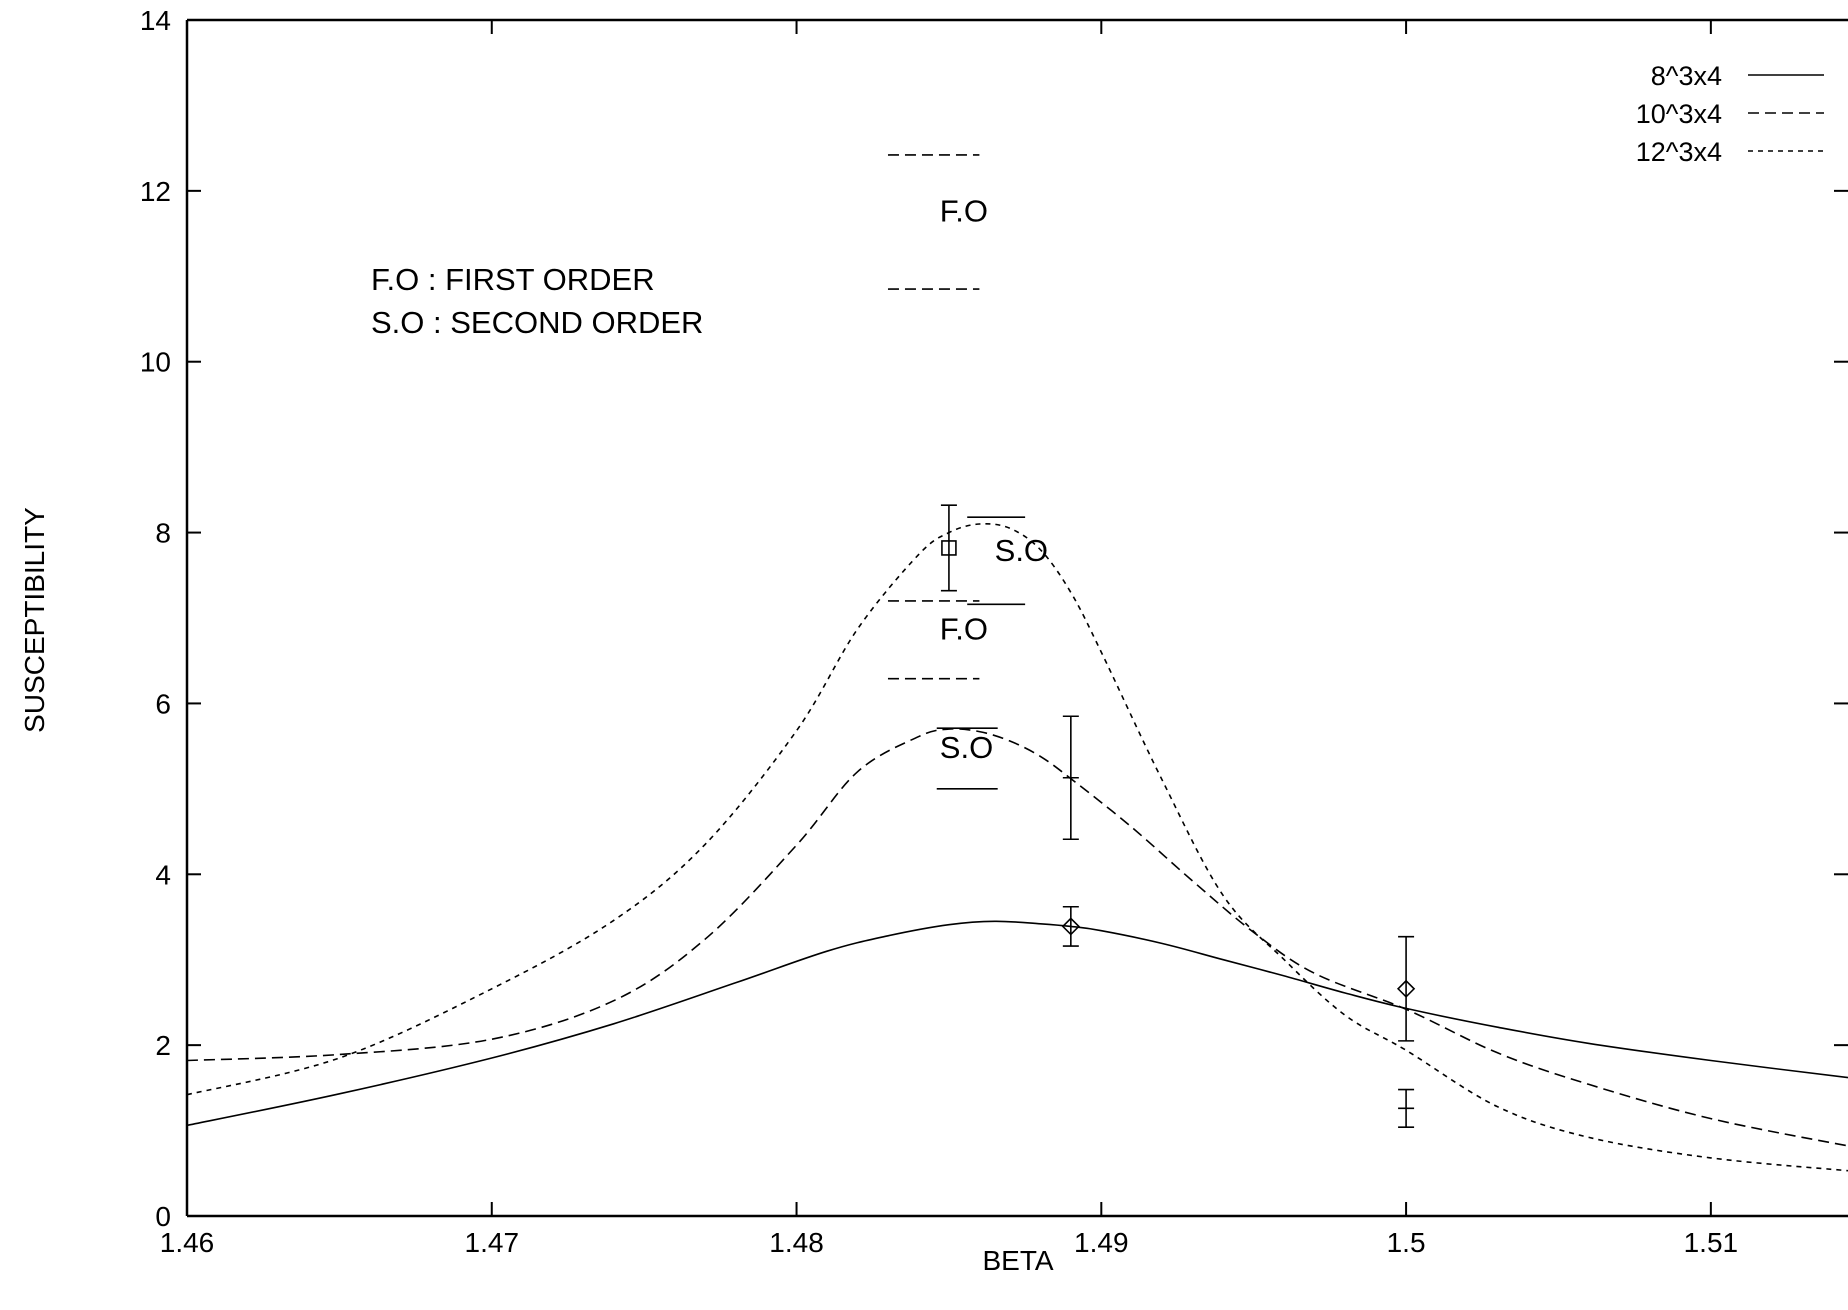 The height and width of the screenshot is (1310, 1848). I want to click on key-text: F.O : FIRST ORDER S.O : SECOND ORDER, so click(537, 301).